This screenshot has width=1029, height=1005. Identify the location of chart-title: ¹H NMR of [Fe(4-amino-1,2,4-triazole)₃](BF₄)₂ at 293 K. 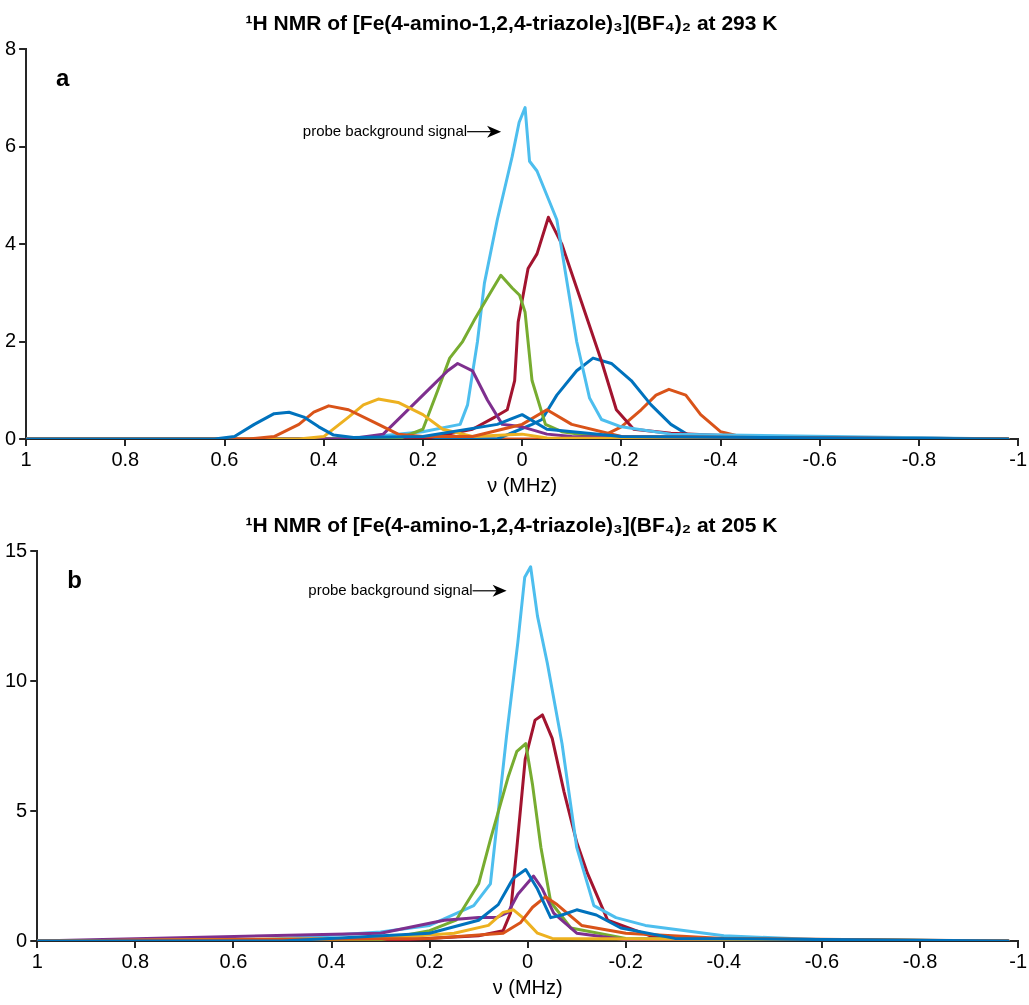
(511, 23).